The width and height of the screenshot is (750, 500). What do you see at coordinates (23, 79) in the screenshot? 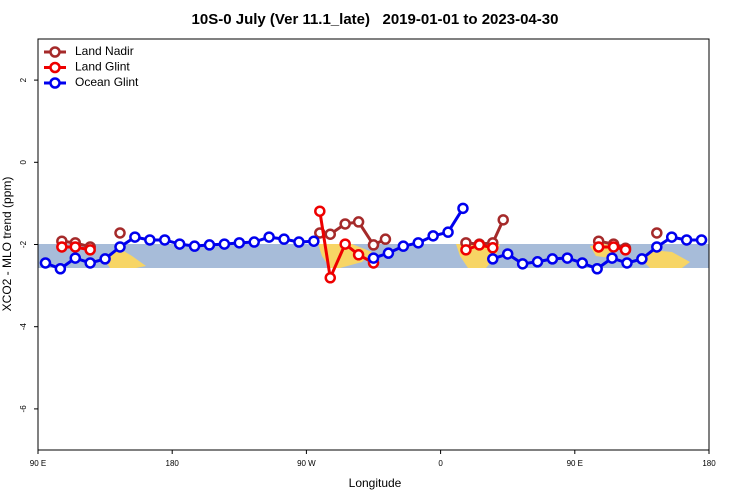
I see `y-tick-label: 2` at bounding box center [23, 79].